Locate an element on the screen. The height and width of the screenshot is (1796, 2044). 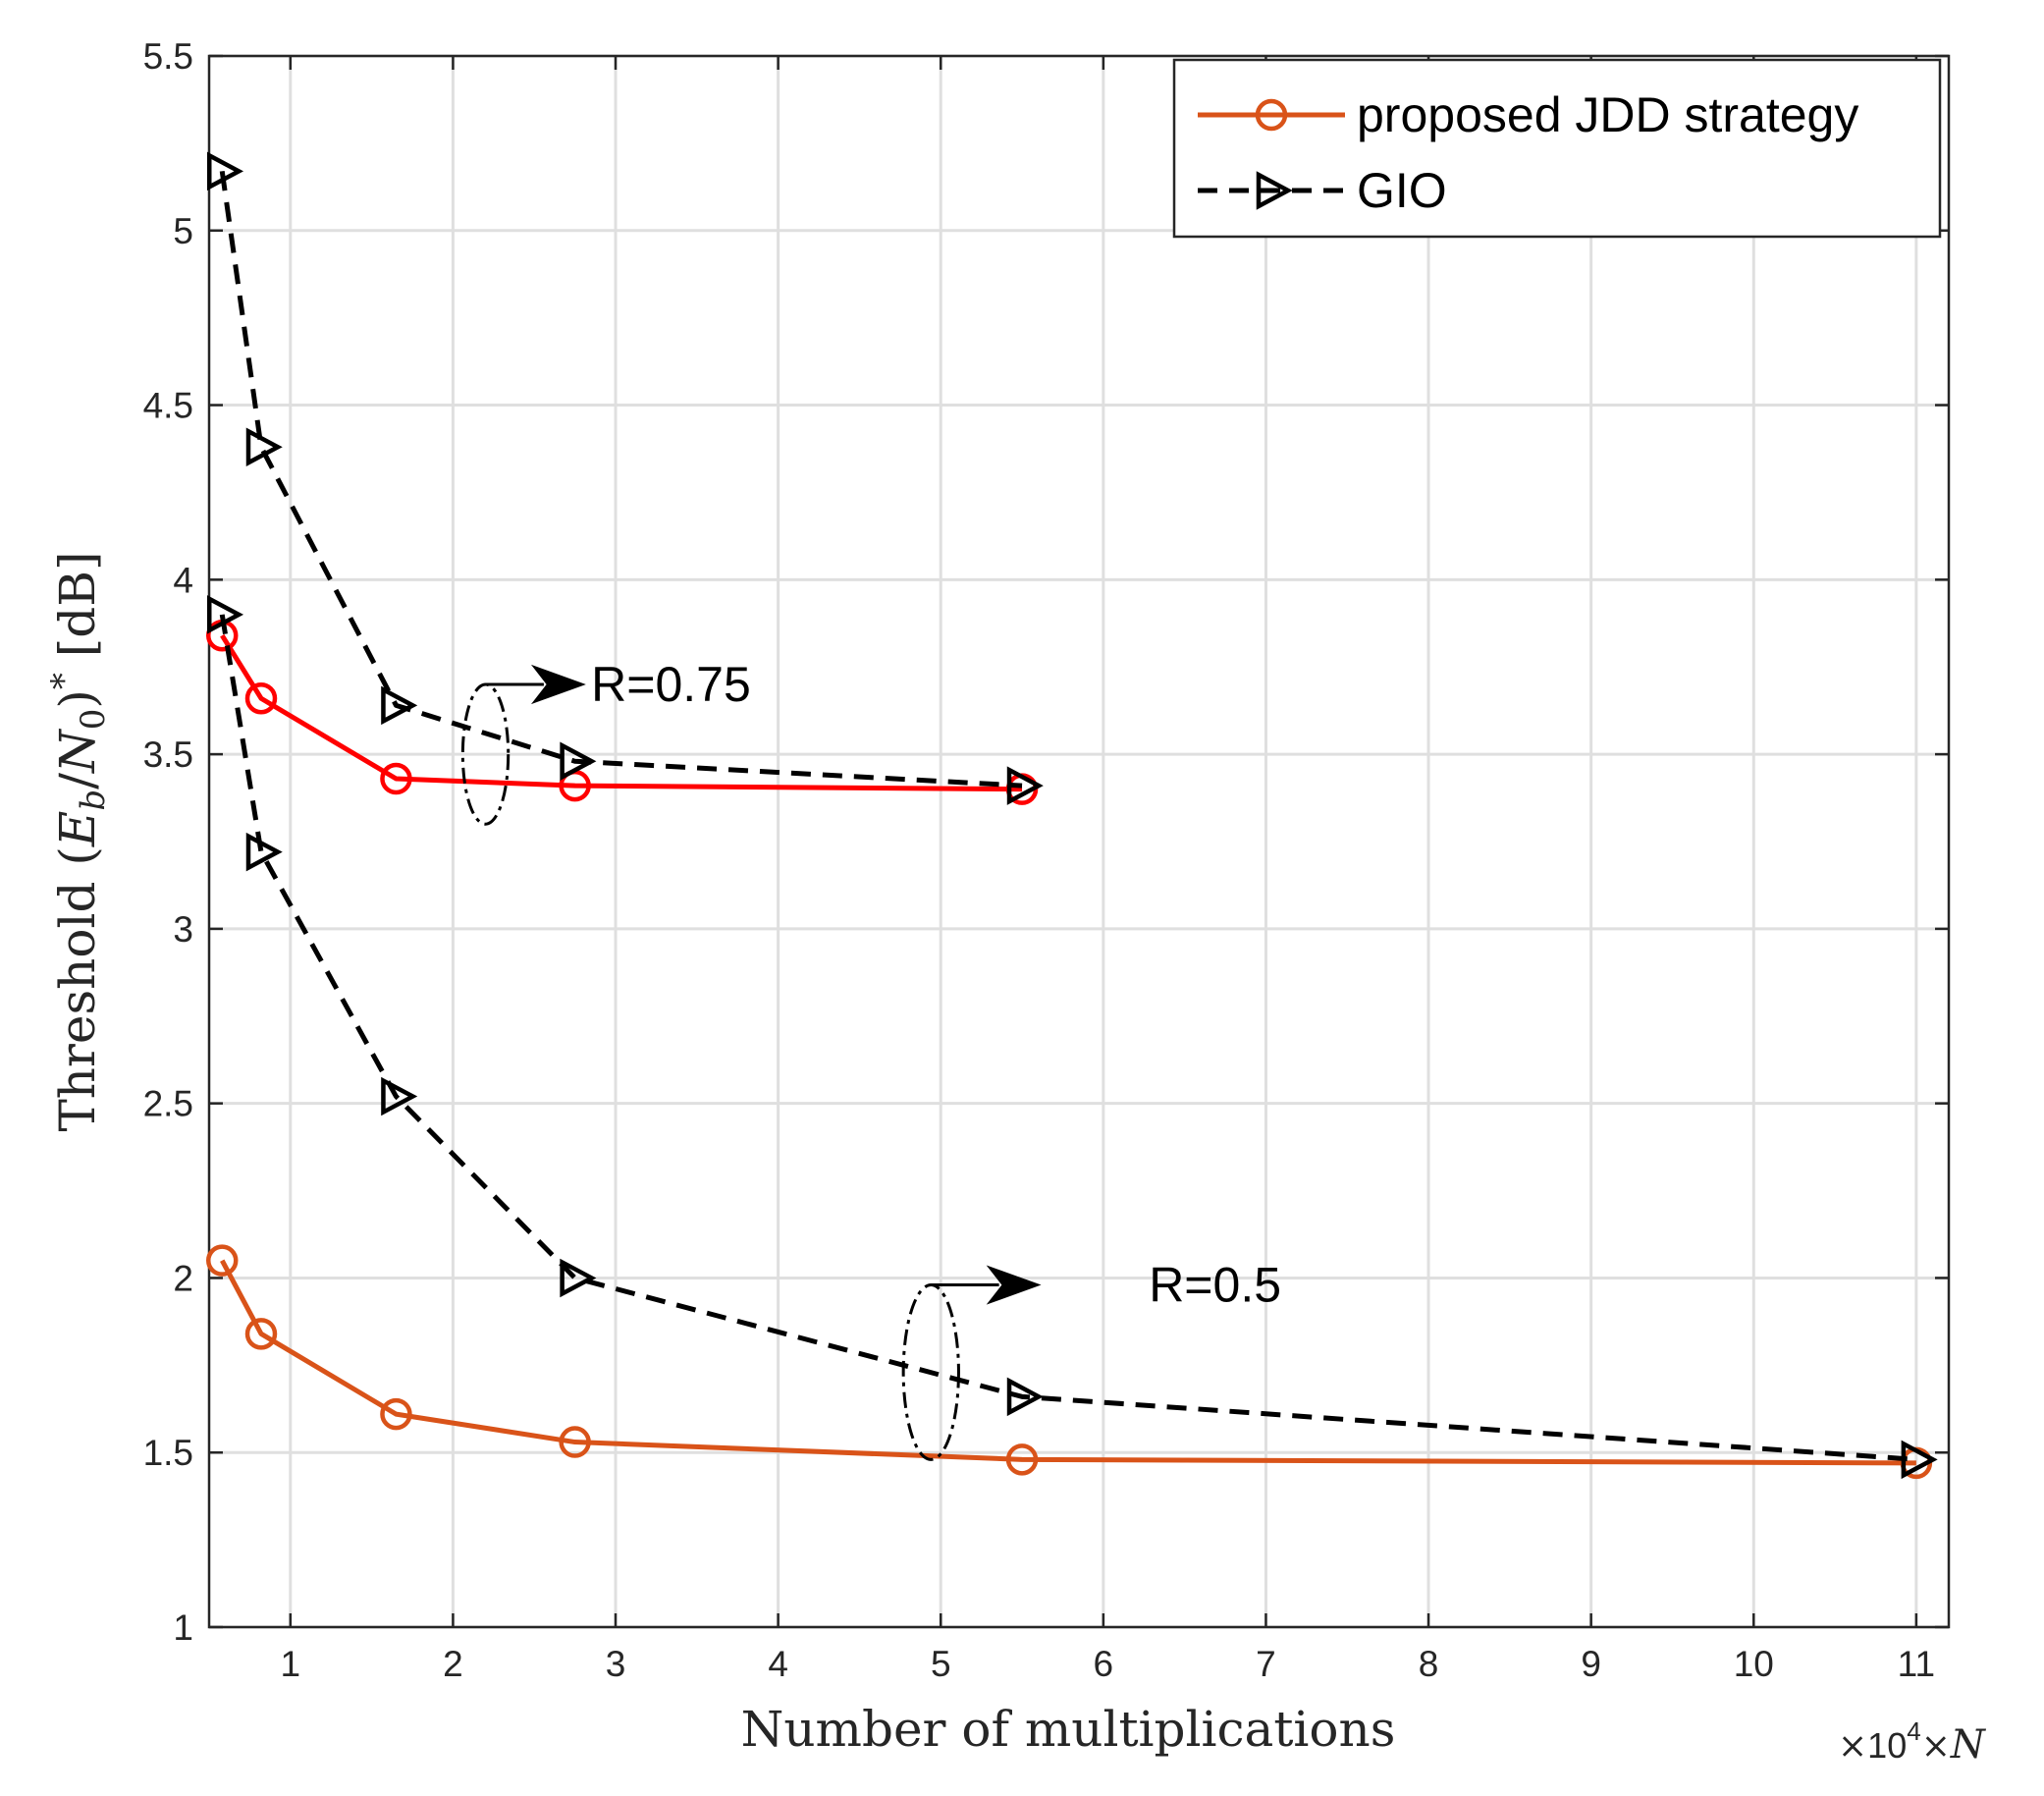
y-tick-label: 5.5 is located at coordinates (168, 56).